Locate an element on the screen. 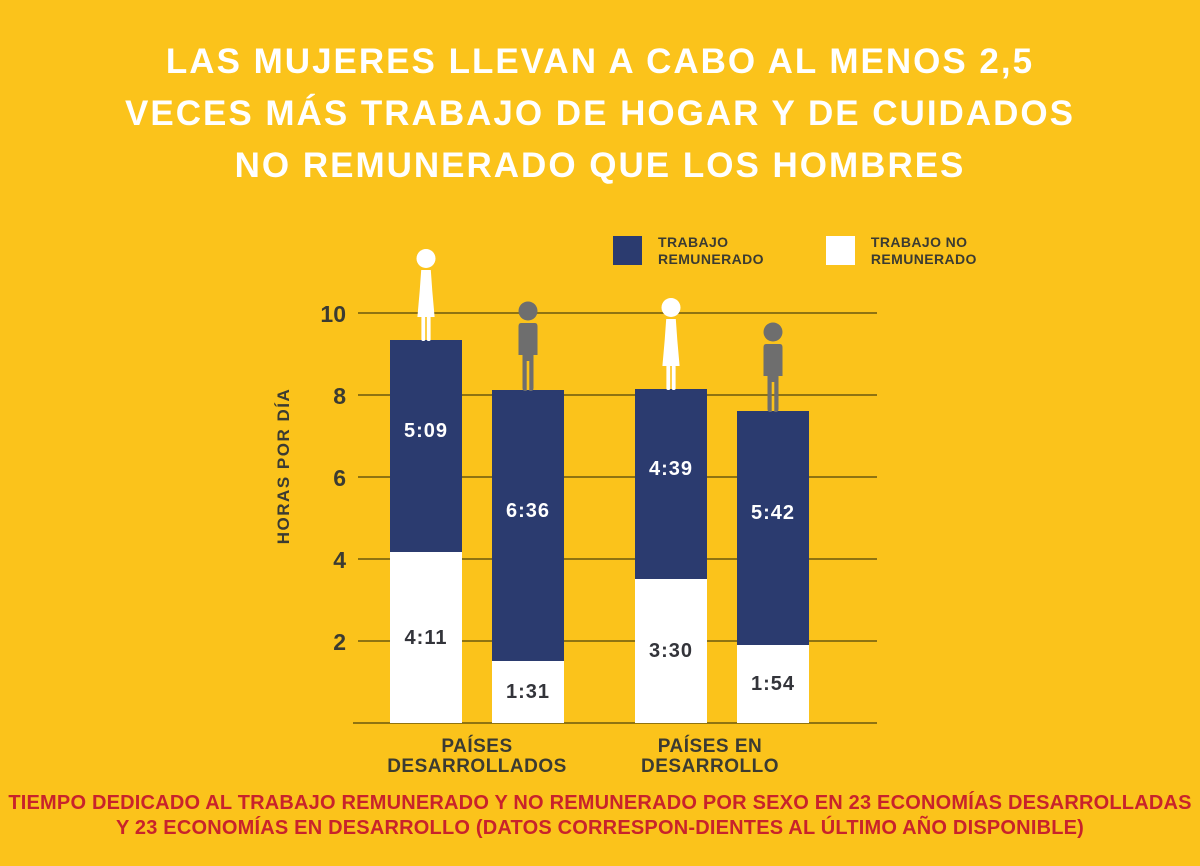  unpaid-value: 4:11 is located at coordinates (426, 637).